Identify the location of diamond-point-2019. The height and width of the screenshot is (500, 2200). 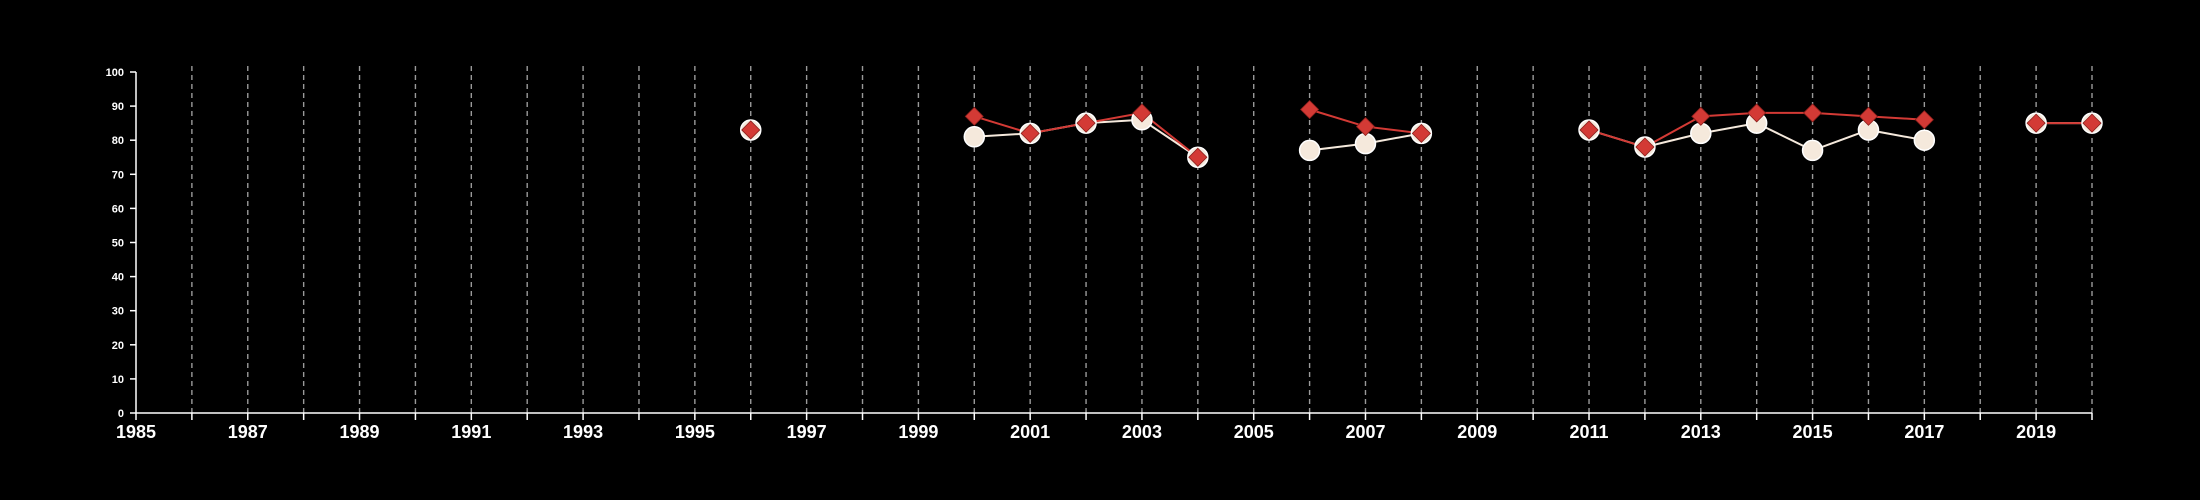
(2036, 123).